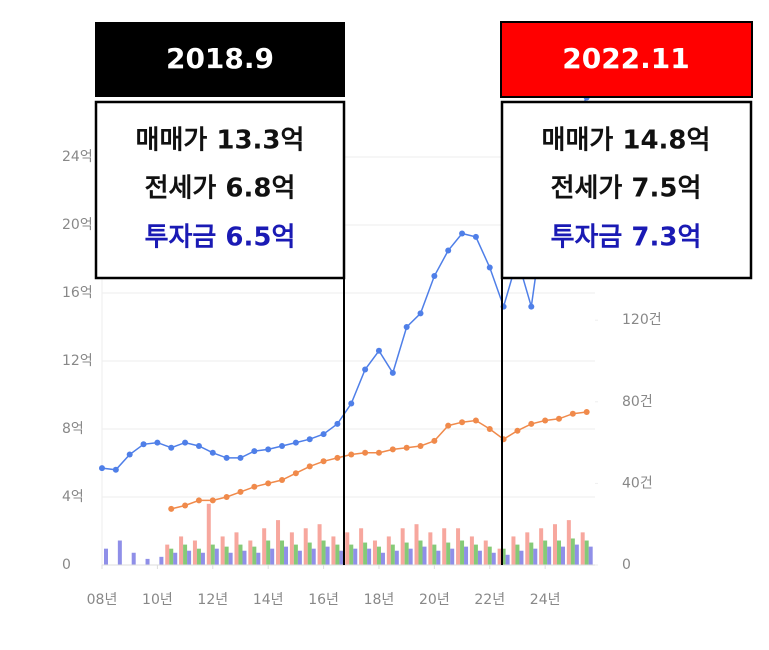 The height and width of the screenshot is (650, 769). I want to click on date-label: 2018.9, so click(220, 58).